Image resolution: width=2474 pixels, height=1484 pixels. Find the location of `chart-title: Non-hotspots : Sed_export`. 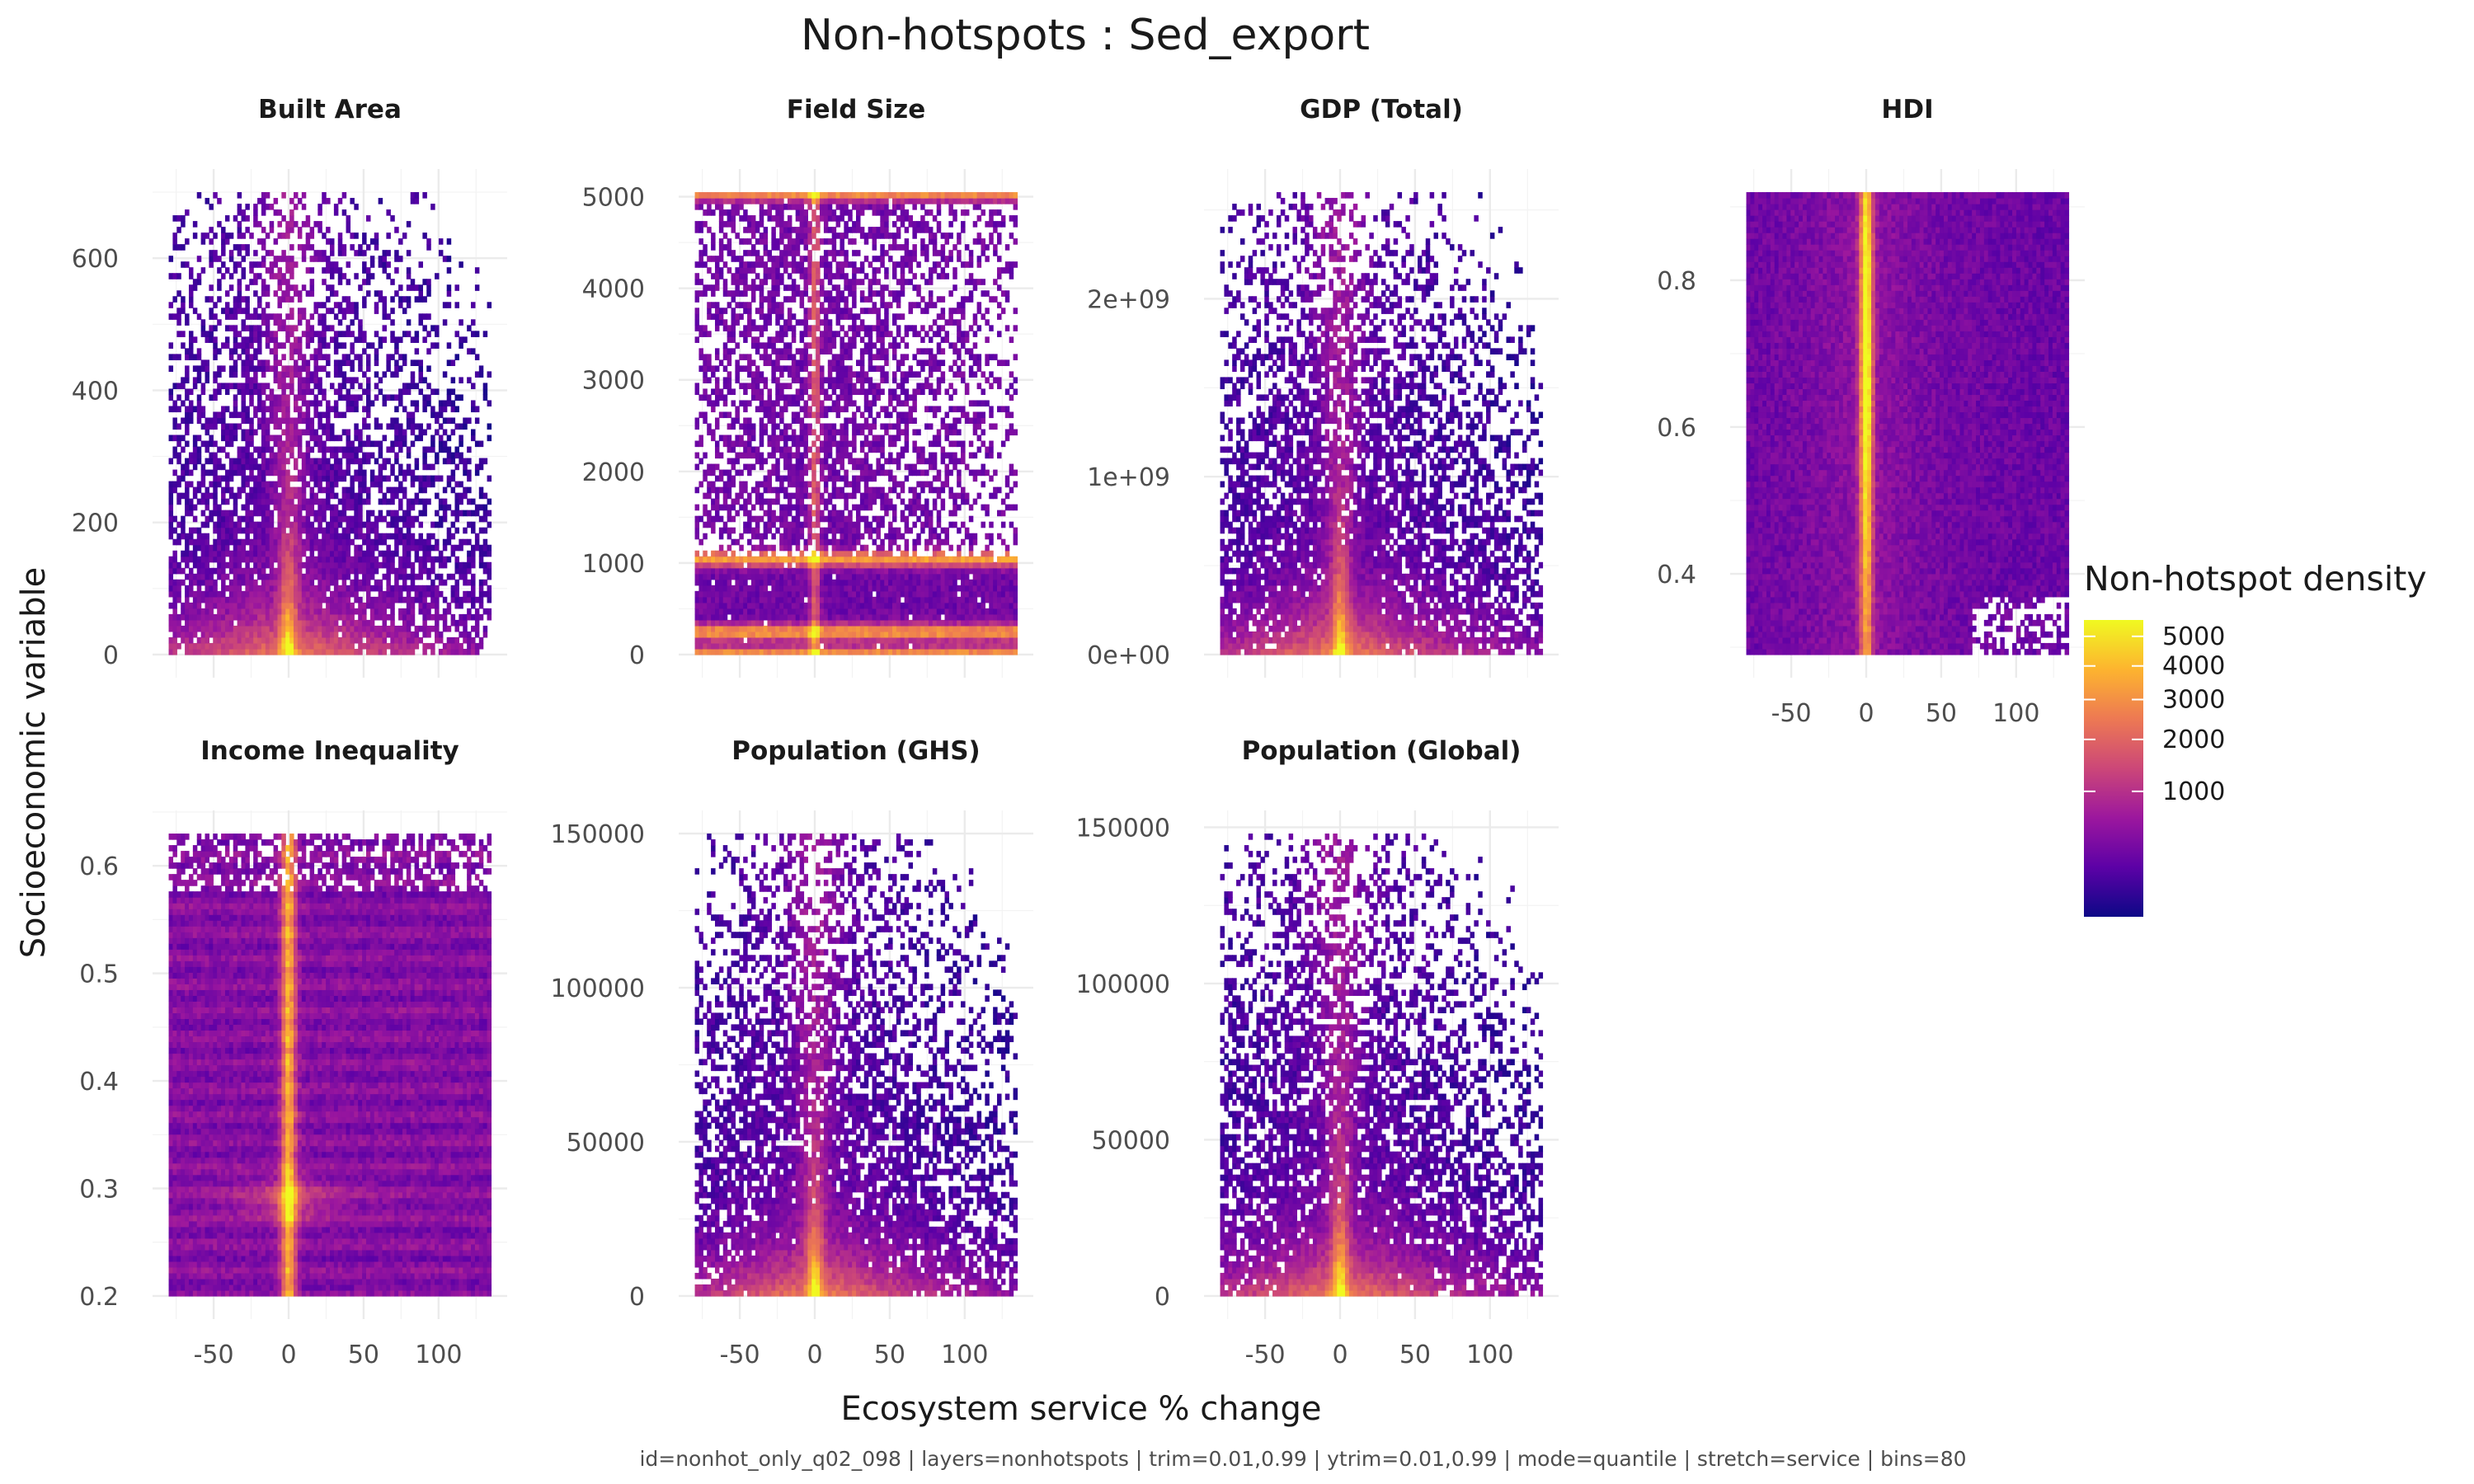

chart-title: Non-hotspots : Sed_export is located at coordinates (1085, 35).